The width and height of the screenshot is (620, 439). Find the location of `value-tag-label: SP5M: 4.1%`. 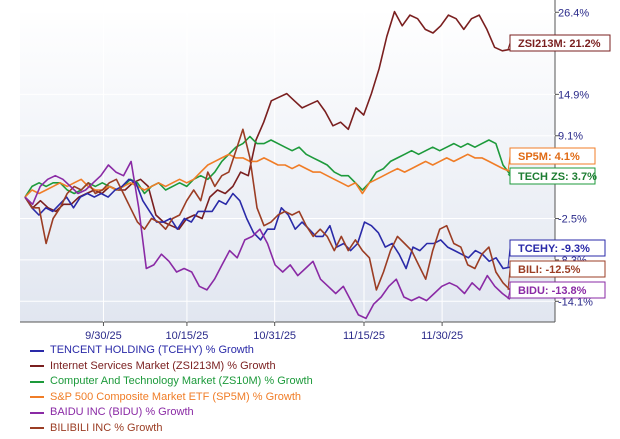

value-tag-label: SP5M: 4.1% is located at coordinates (549, 157).